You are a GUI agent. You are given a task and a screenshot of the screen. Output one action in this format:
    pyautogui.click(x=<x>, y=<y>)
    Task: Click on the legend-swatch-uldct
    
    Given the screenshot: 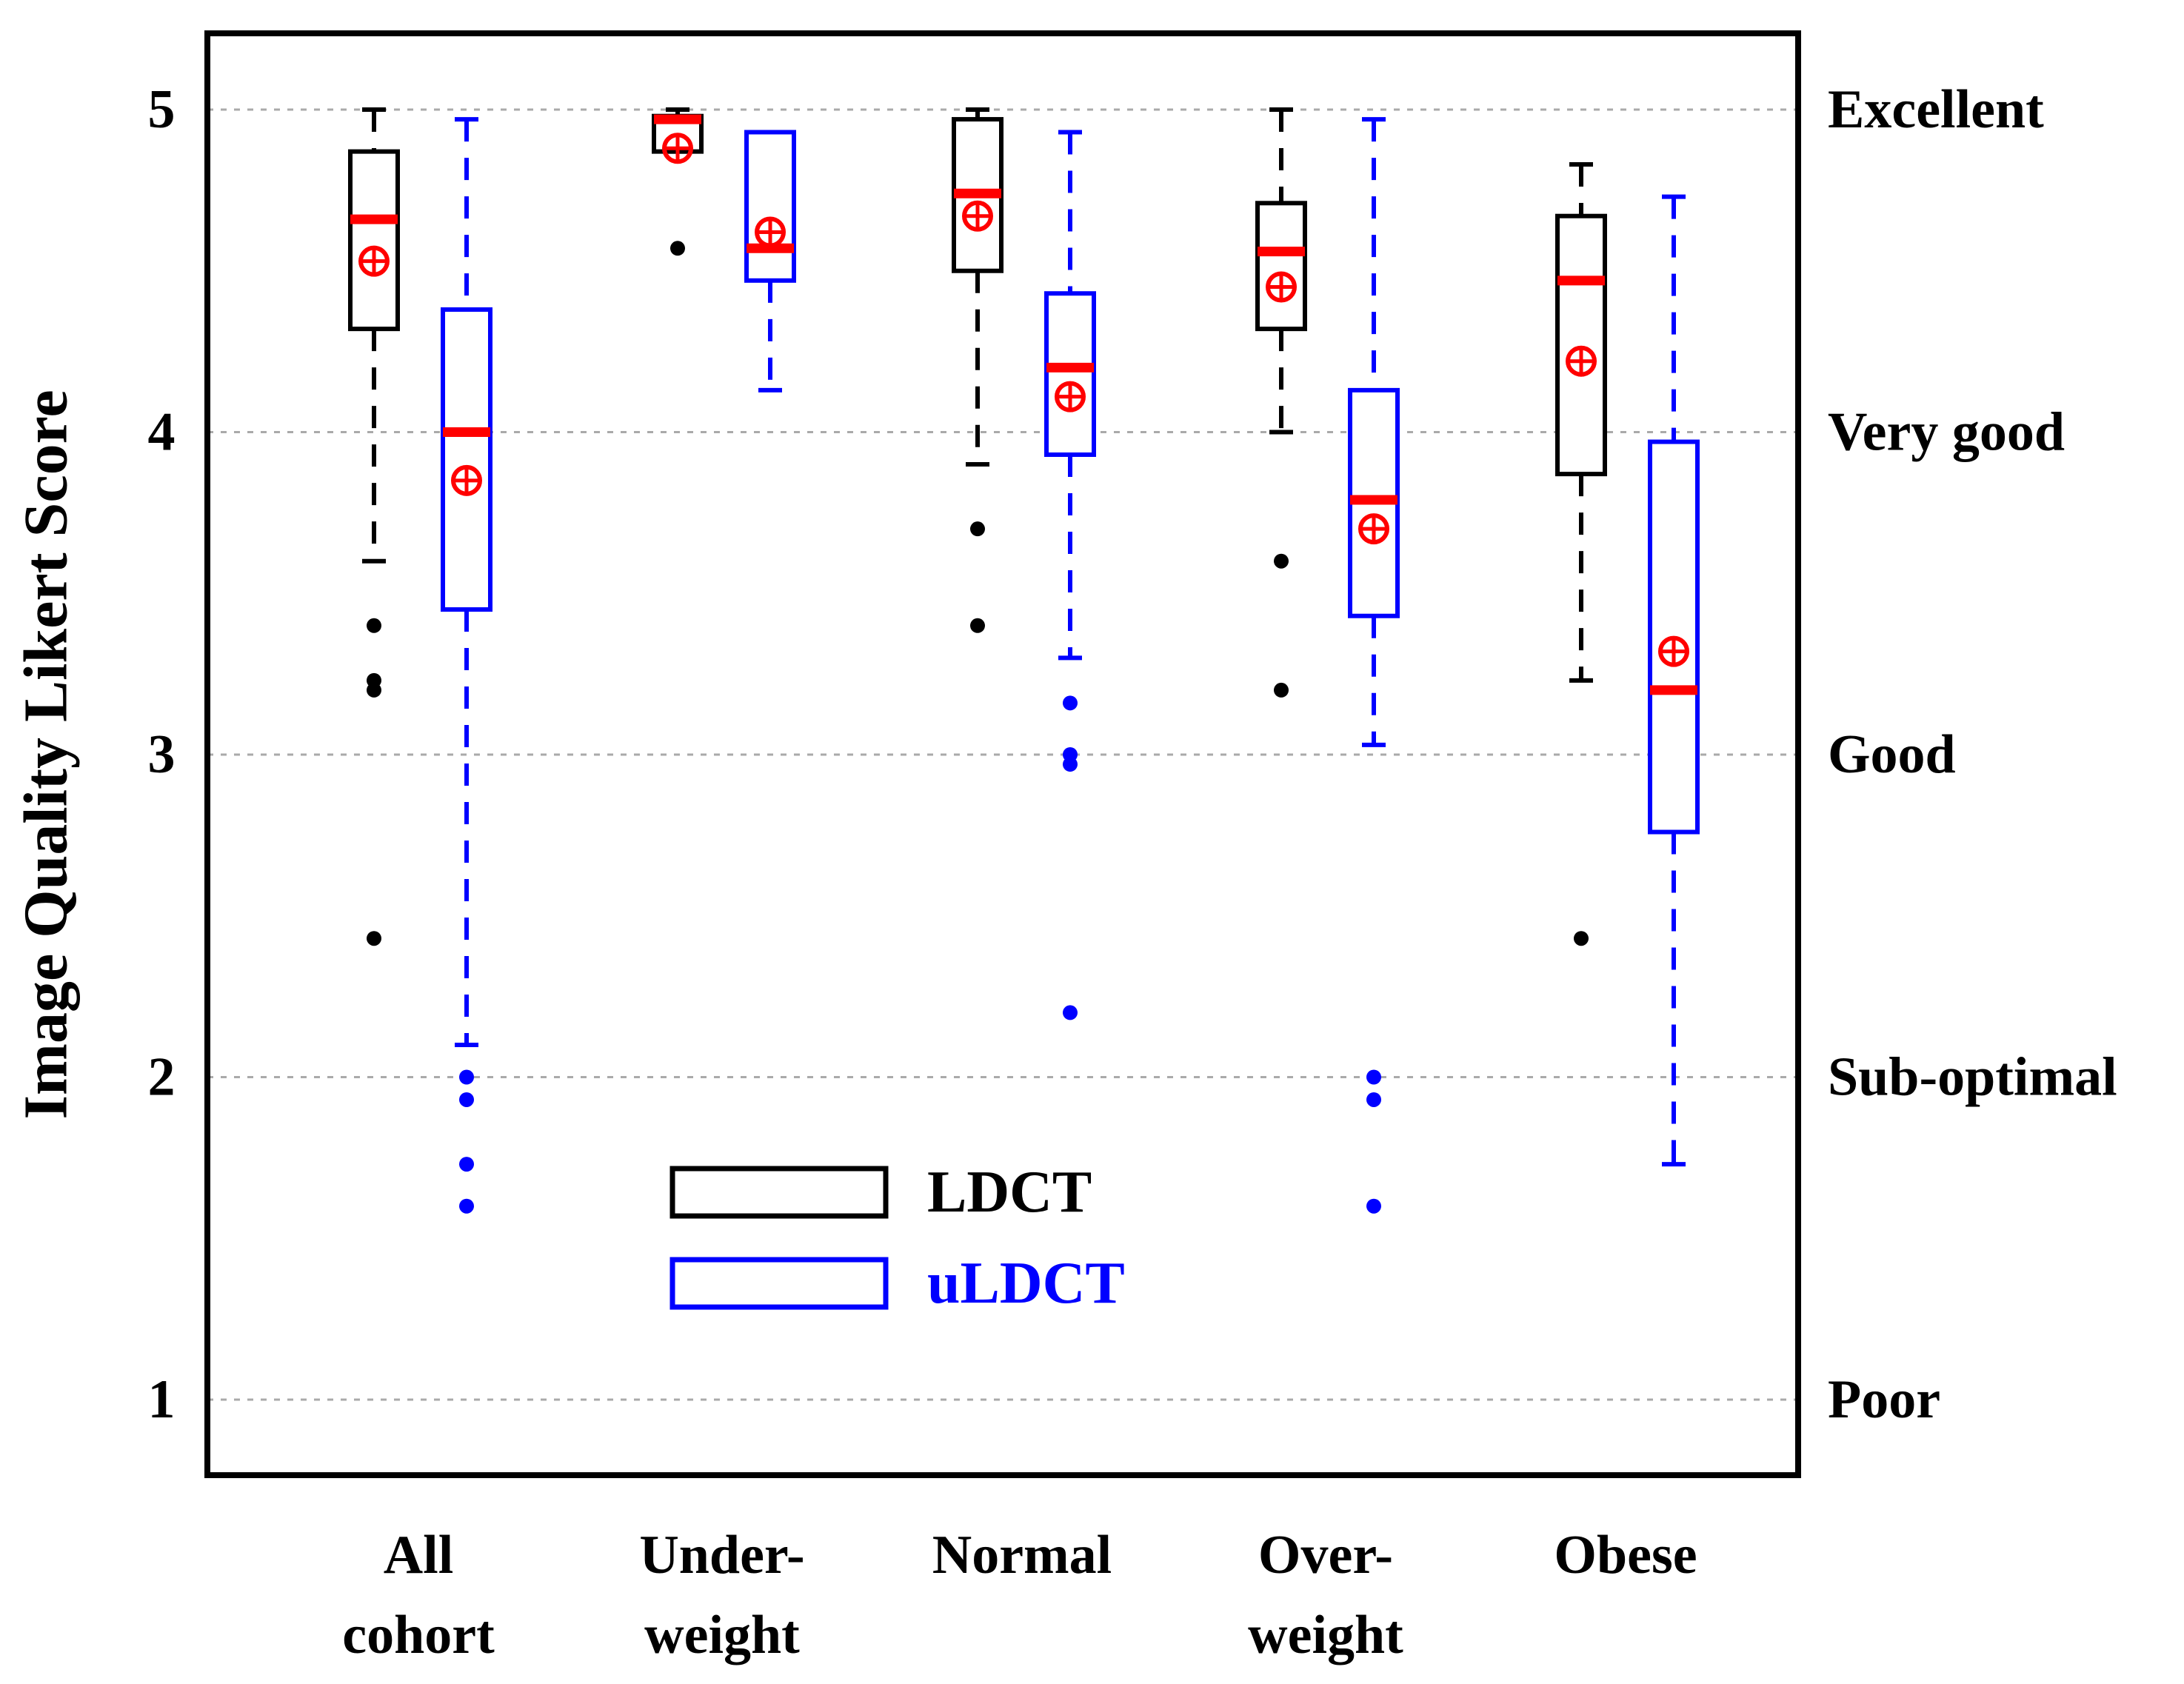 What is the action you would take?
    pyautogui.click(x=779, y=1283)
    